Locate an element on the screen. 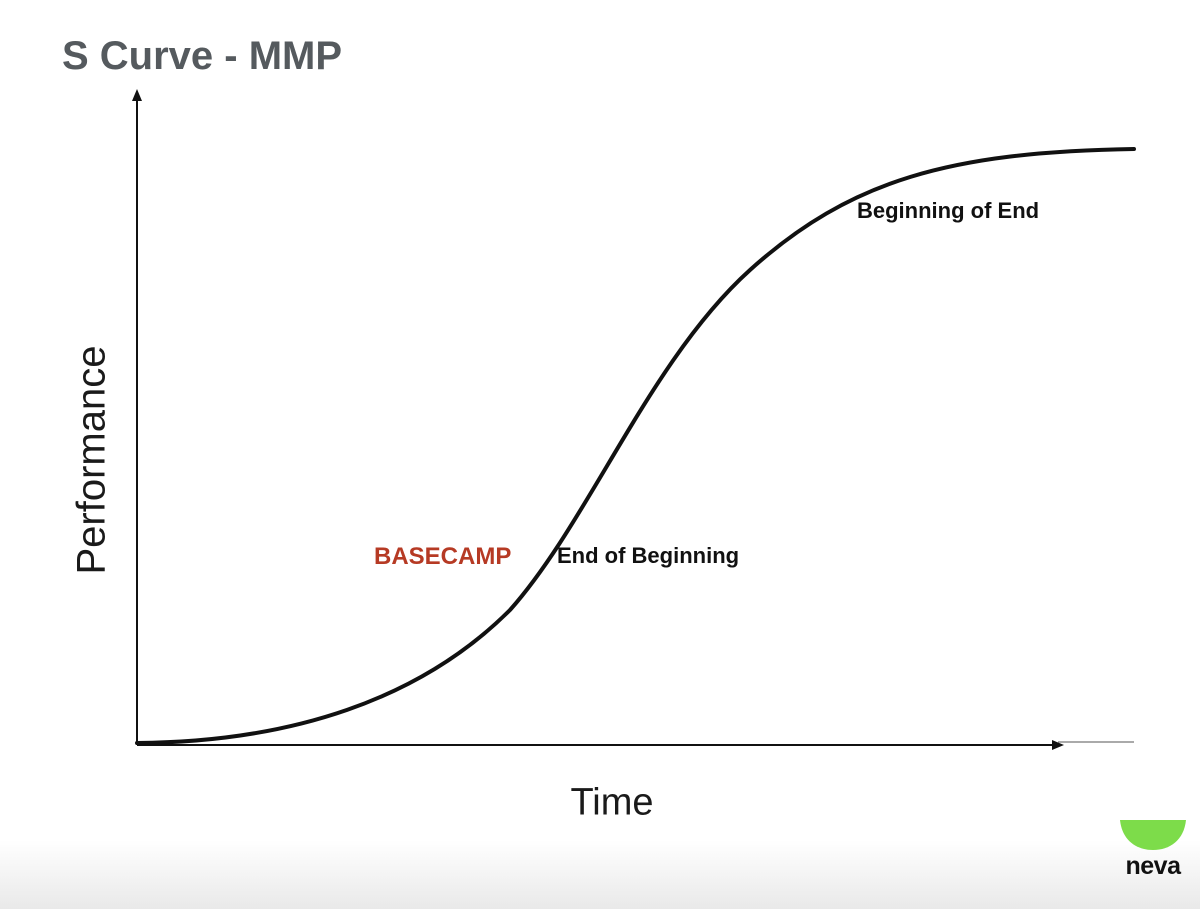  y-axis-arrowhead is located at coordinates (137, 95).